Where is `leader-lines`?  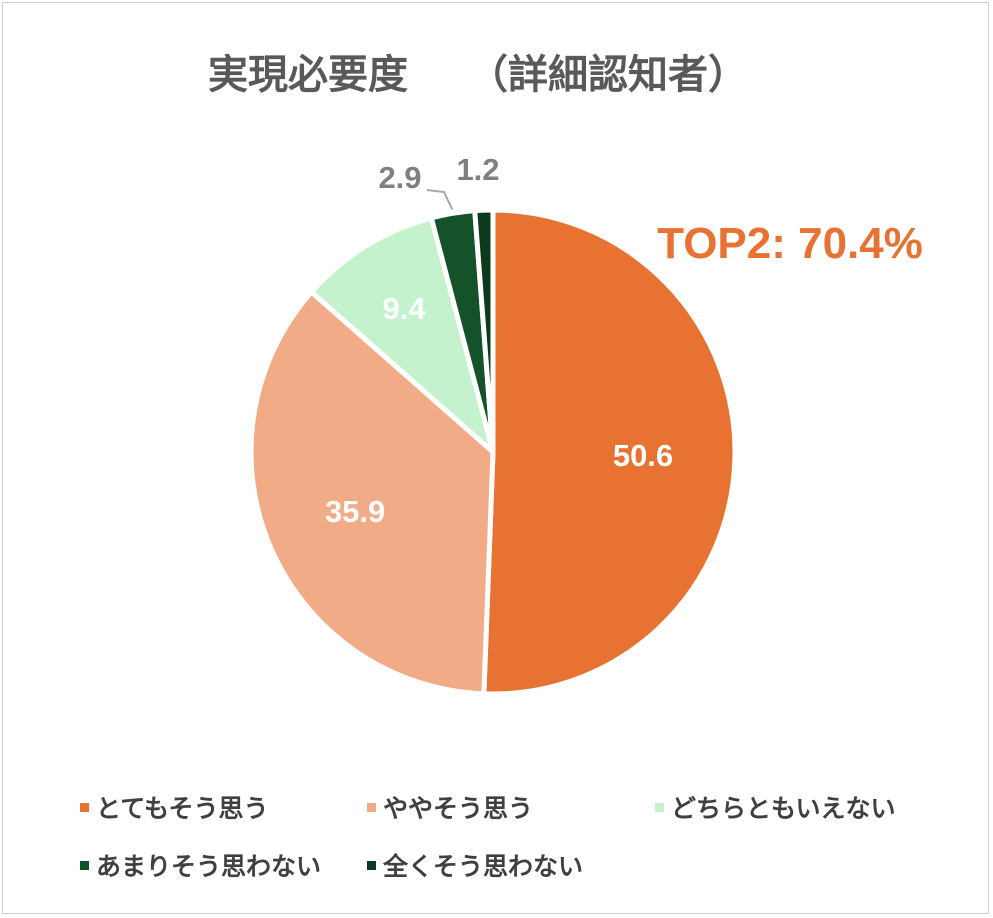
leader-lines is located at coordinates (440, 199).